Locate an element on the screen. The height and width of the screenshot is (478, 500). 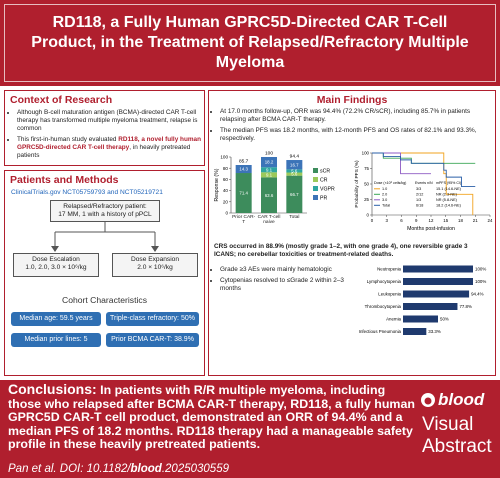
legend-dose: 2.0 is located at coordinates (384, 195).